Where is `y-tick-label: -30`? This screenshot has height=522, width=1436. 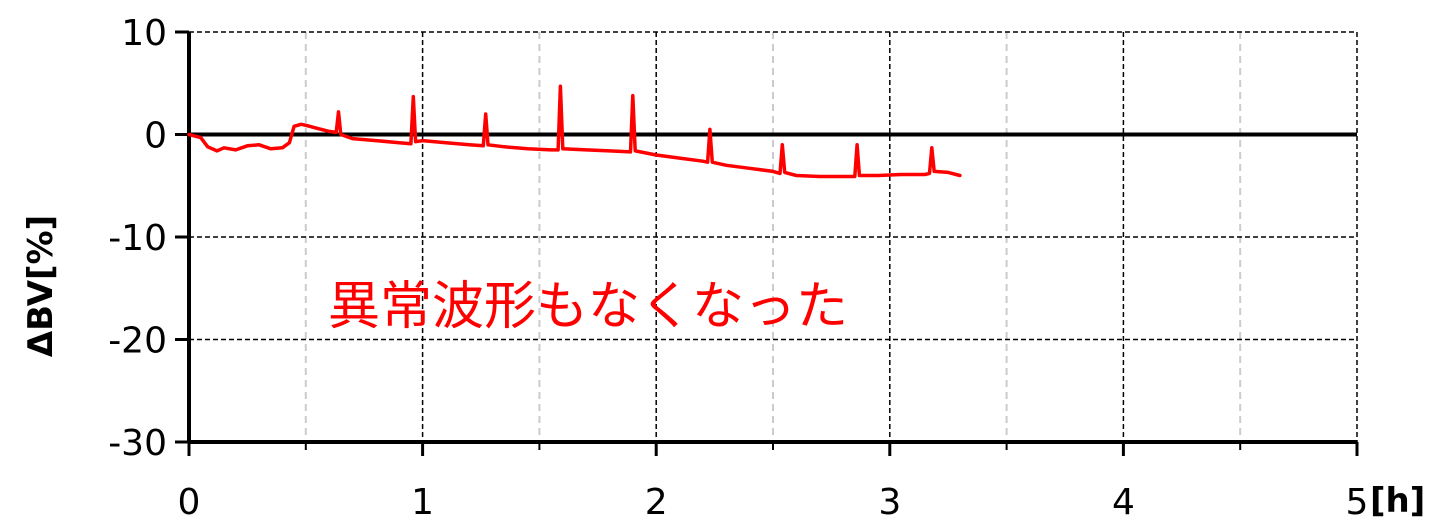
y-tick-label: -30 is located at coordinates (137, 443).